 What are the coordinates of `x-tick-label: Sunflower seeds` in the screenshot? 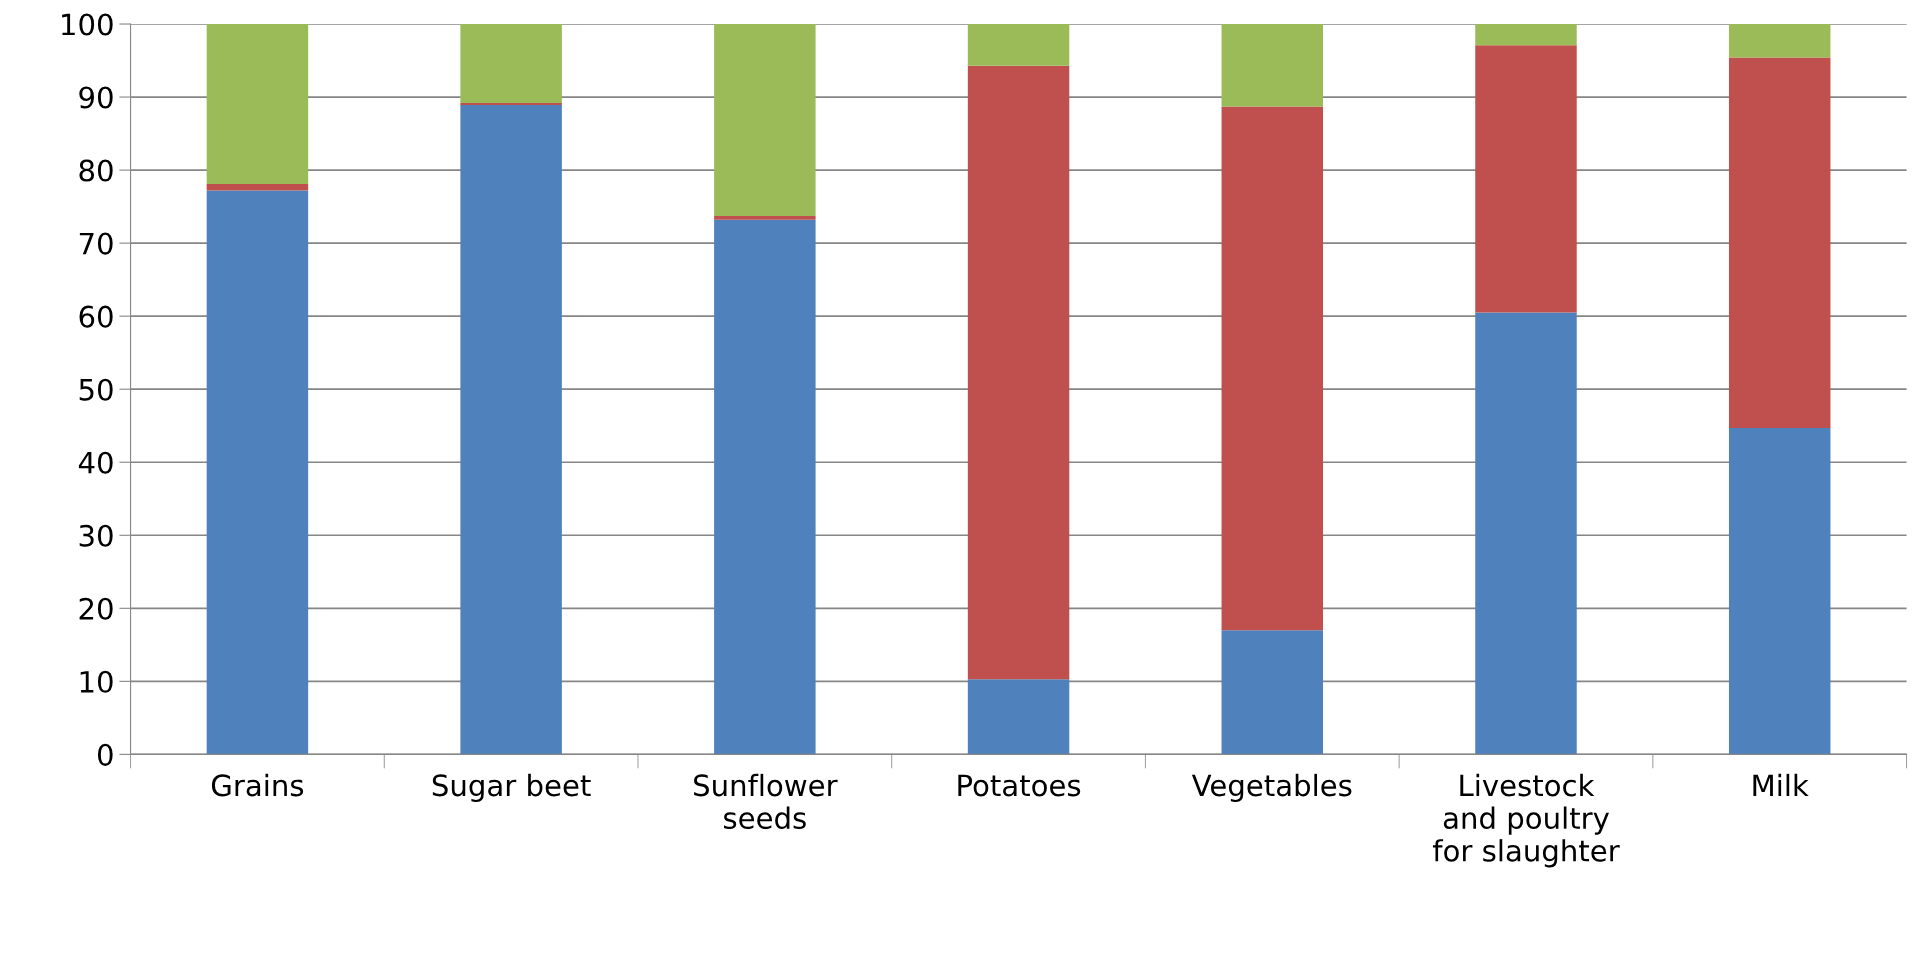 It's located at (766, 801).